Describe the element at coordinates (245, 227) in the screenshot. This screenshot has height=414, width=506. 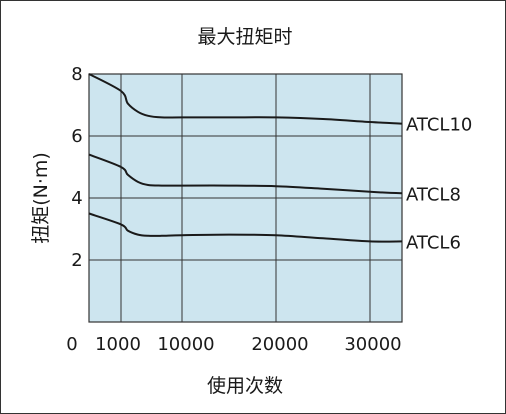
I see `curve-atcl6` at that location.